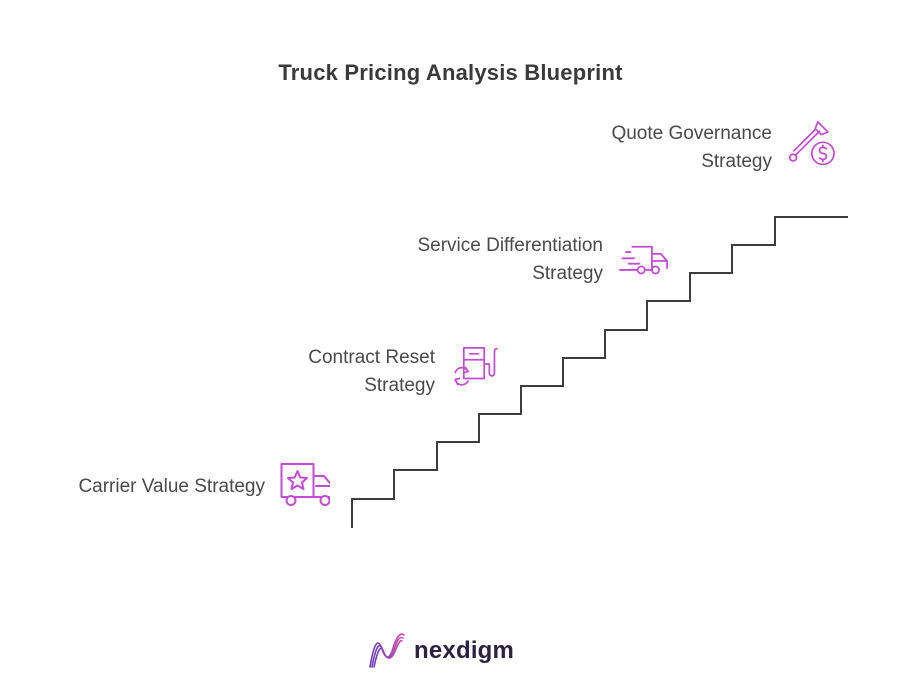 The width and height of the screenshot is (901, 690). What do you see at coordinates (811, 143) in the screenshot?
I see `gavel-dollar-icon` at bounding box center [811, 143].